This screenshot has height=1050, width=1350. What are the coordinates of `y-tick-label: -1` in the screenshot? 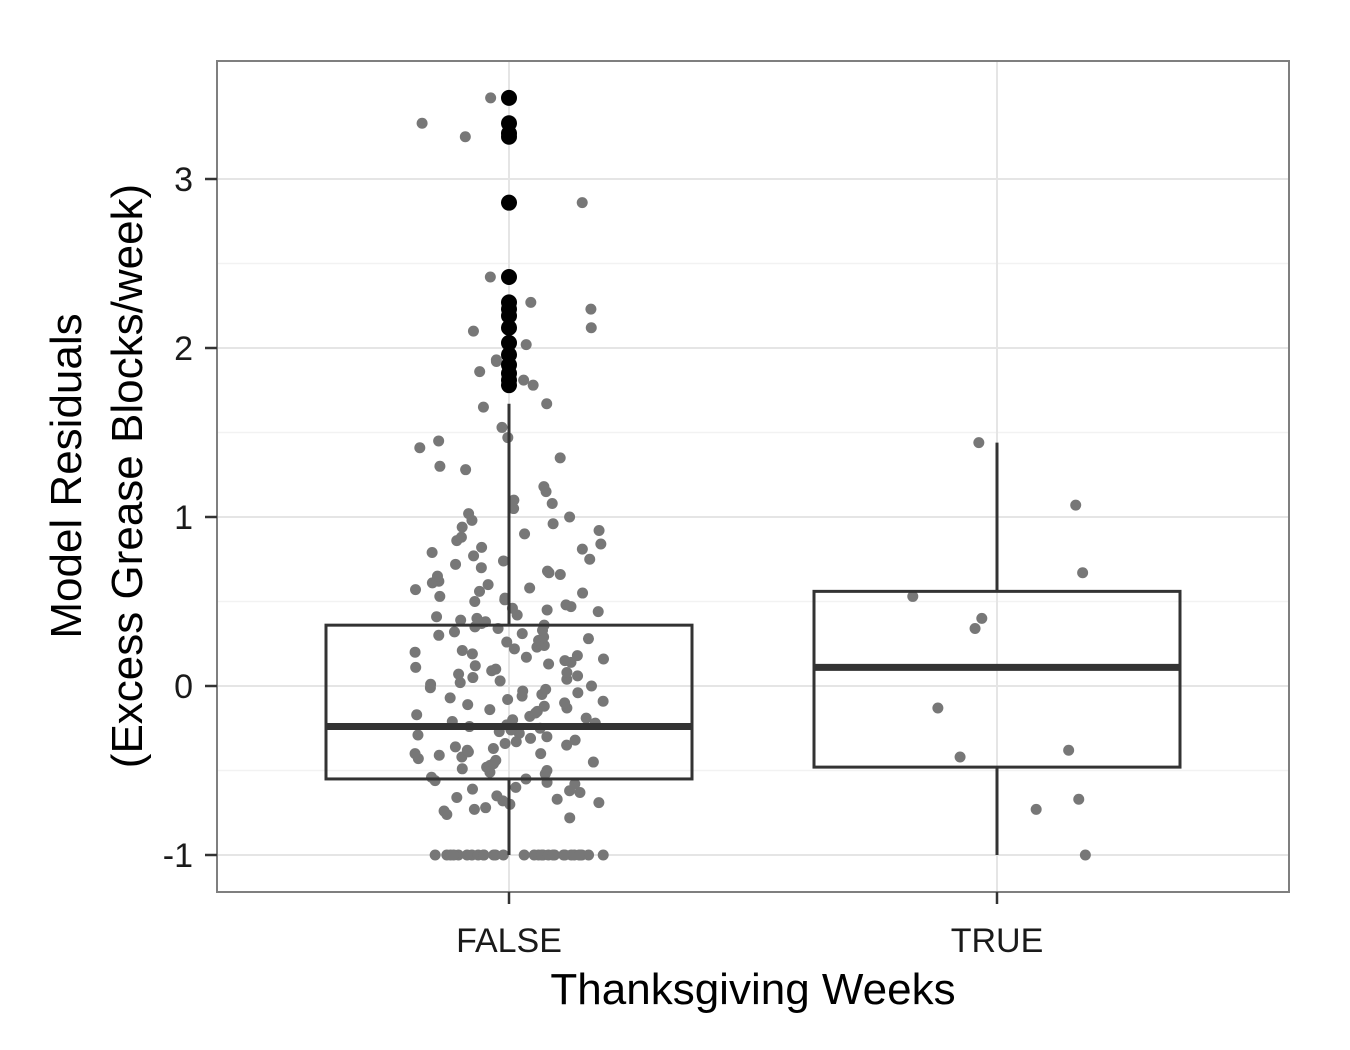 It's located at (178, 856).